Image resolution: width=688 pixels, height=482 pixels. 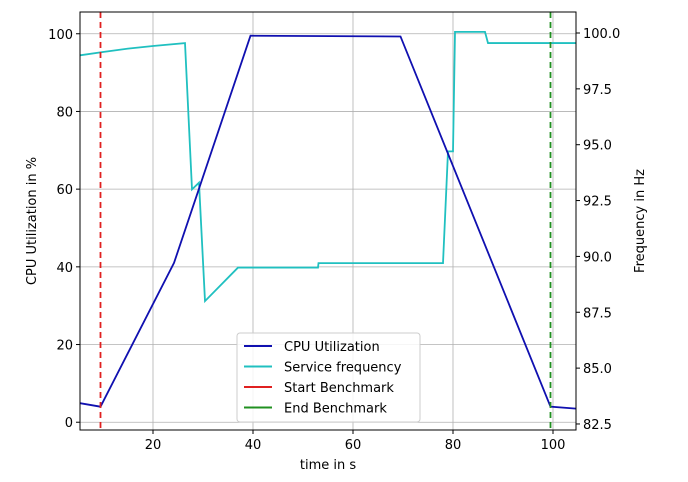 I want to click on legend-label: End Benchmark, so click(x=335, y=409).